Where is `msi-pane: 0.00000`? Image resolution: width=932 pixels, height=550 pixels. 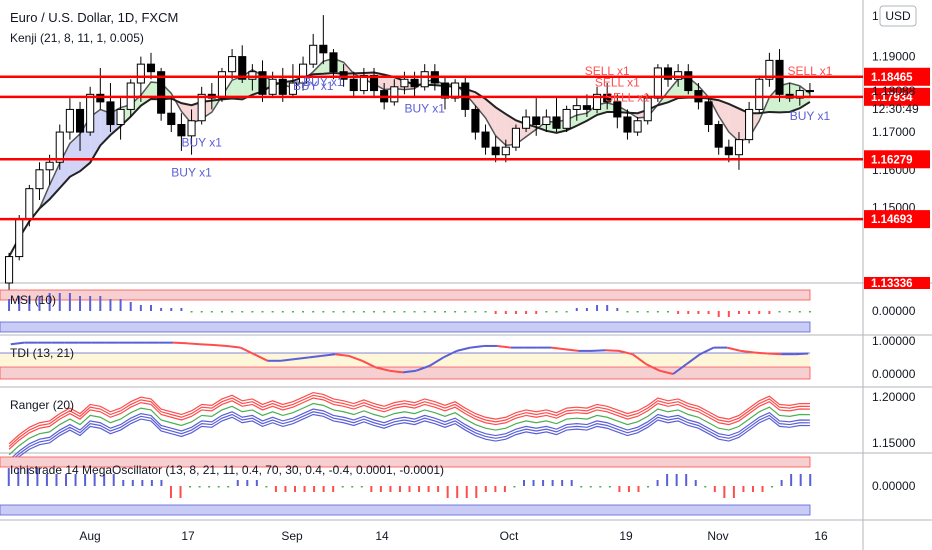 msi-pane: 0.00000 is located at coordinates (458, 311).